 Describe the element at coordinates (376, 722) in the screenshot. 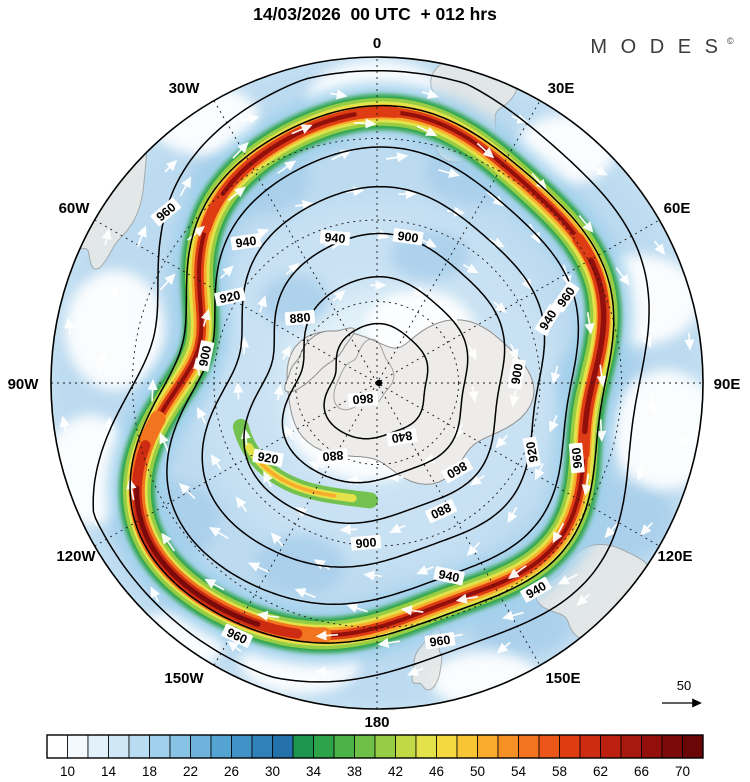

I see `longitude-label: 180` at that location.